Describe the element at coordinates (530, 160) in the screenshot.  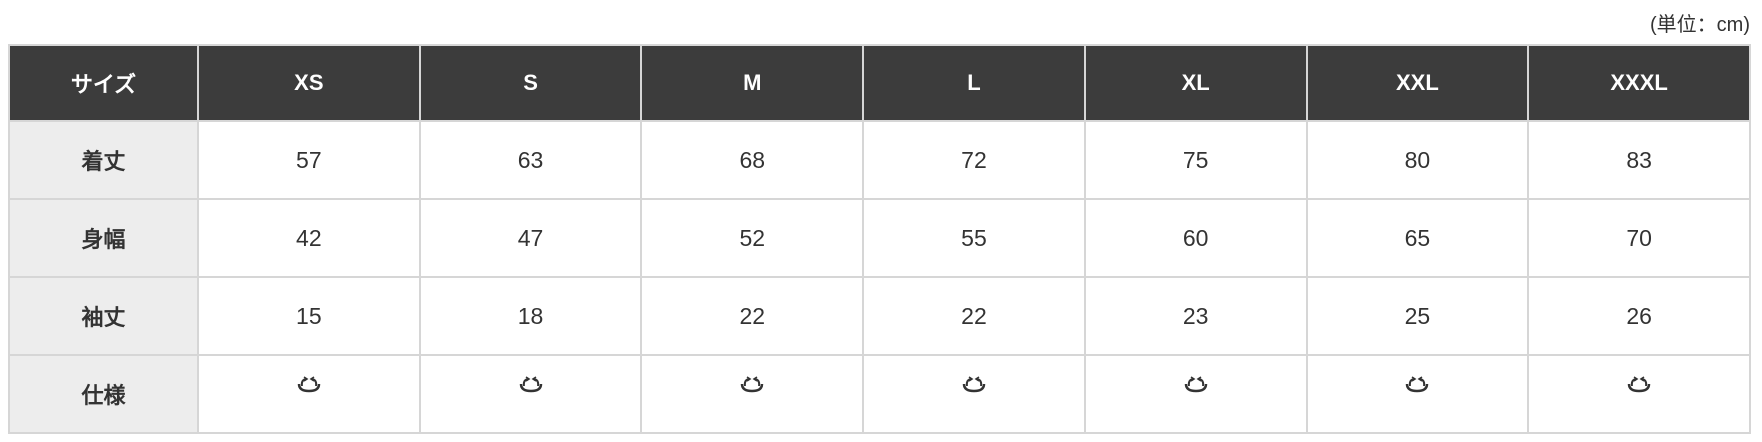
I see `table-cell: 63` at that location.